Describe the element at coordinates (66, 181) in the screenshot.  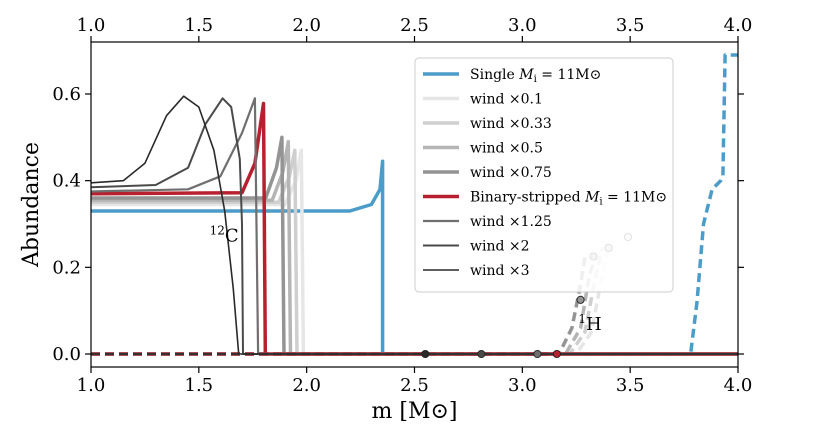
I see `y-tick-label-2: 0.4` at that location.